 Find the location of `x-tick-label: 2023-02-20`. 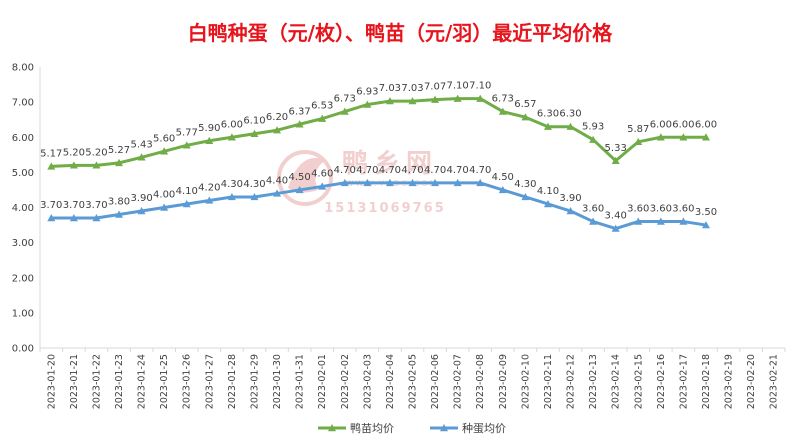

x-tick-label: 2023-02-20 is located at coordinates (751, 381).